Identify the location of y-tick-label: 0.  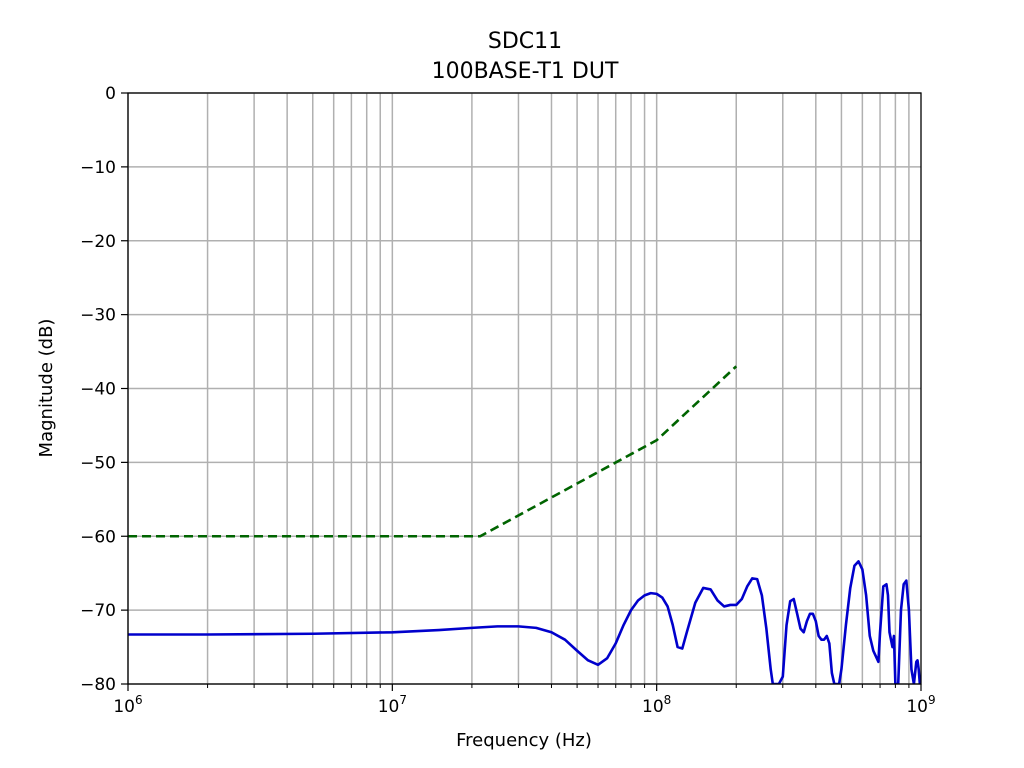
(110, 94).